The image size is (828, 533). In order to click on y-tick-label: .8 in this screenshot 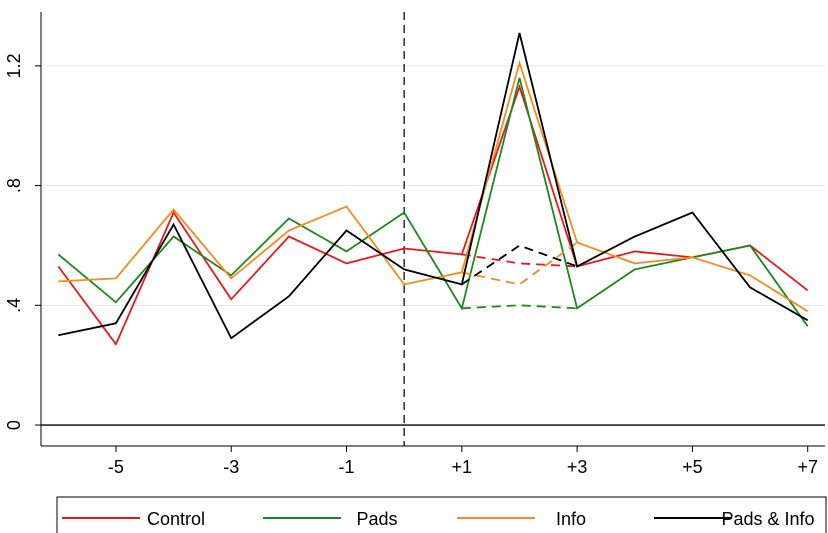, I will do `click(14, 185)`.